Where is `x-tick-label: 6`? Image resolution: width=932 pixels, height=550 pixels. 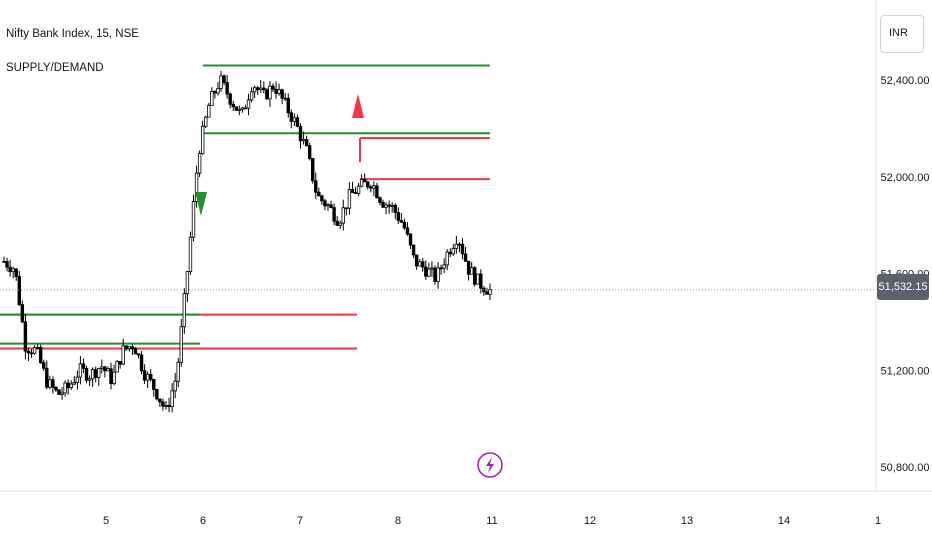
x-tick-label: 6 is located at coordinates (203, 521).